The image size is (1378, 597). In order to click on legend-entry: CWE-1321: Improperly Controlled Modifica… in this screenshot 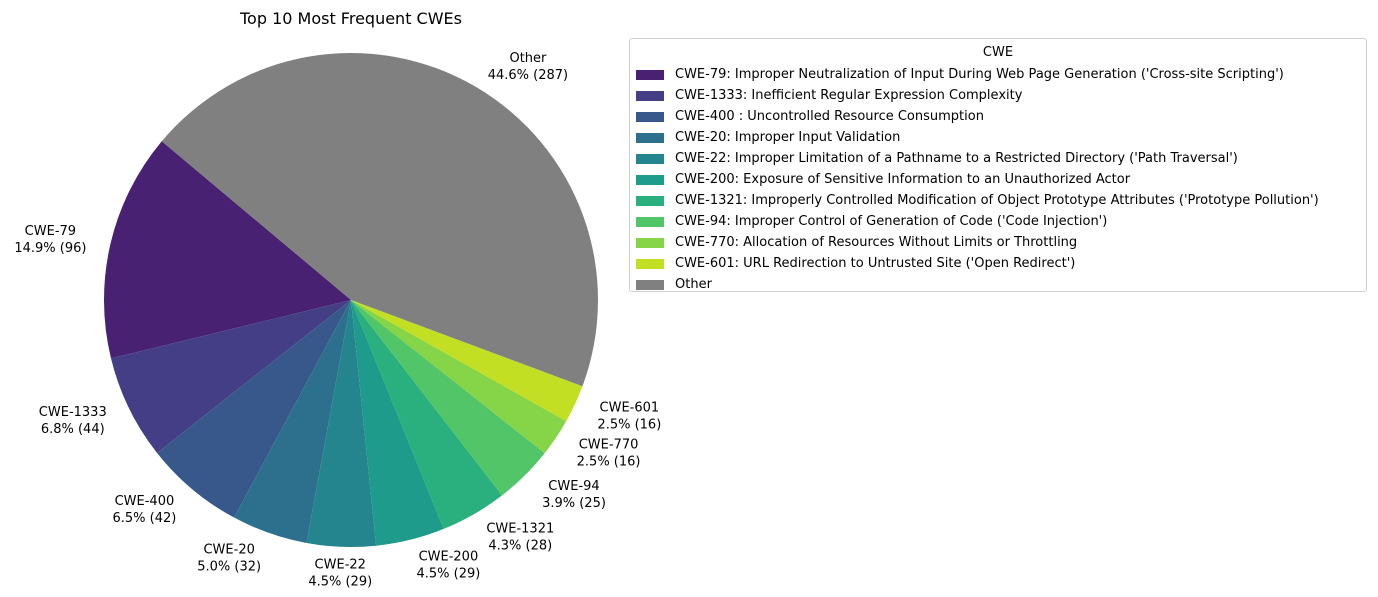, I will do `click(1001, 200)`.